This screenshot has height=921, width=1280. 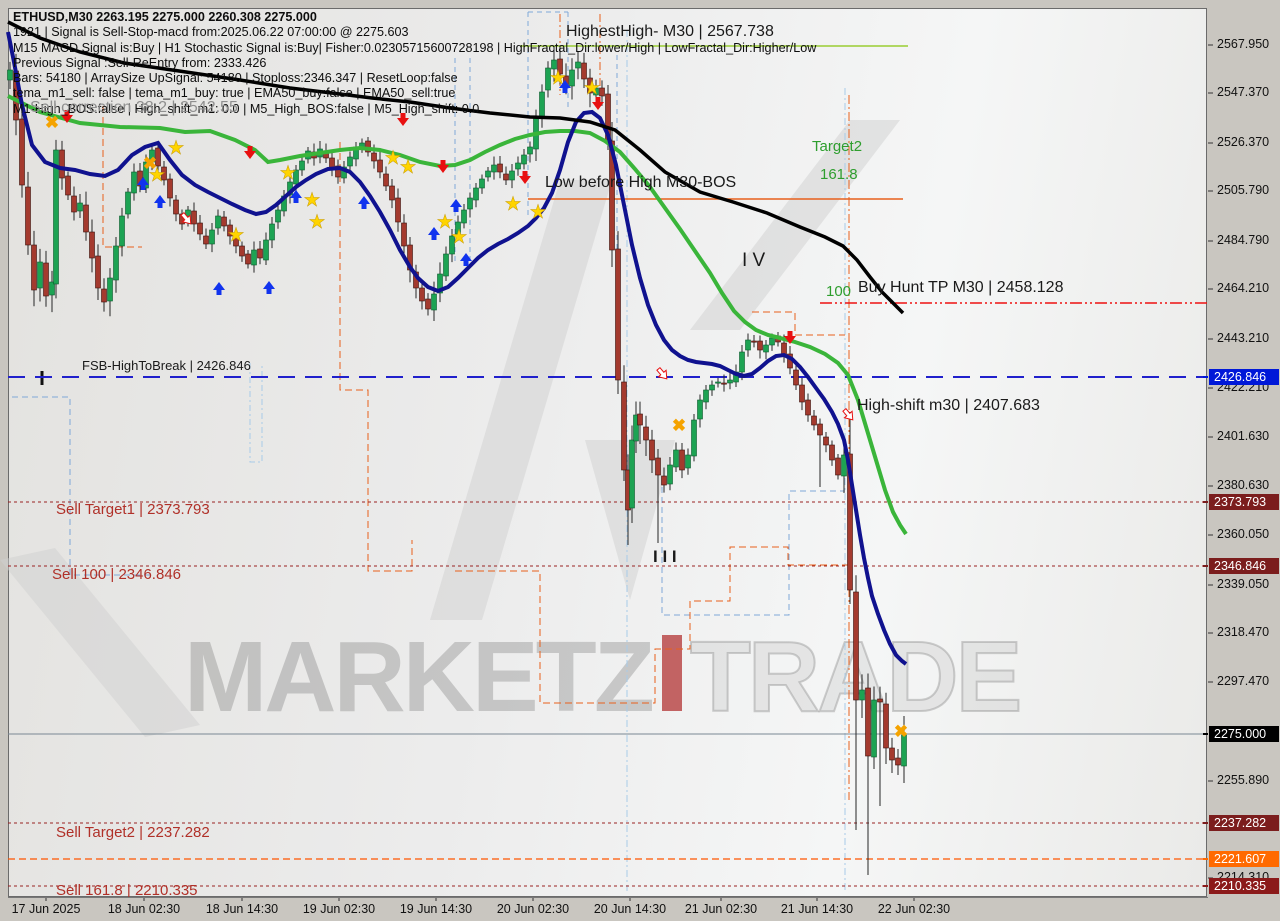 What do you see at coordinates (436, 909) in the screenshot?
I see `time-tick-label: 19 Jun 14:30` at bounding box center [436, 909].